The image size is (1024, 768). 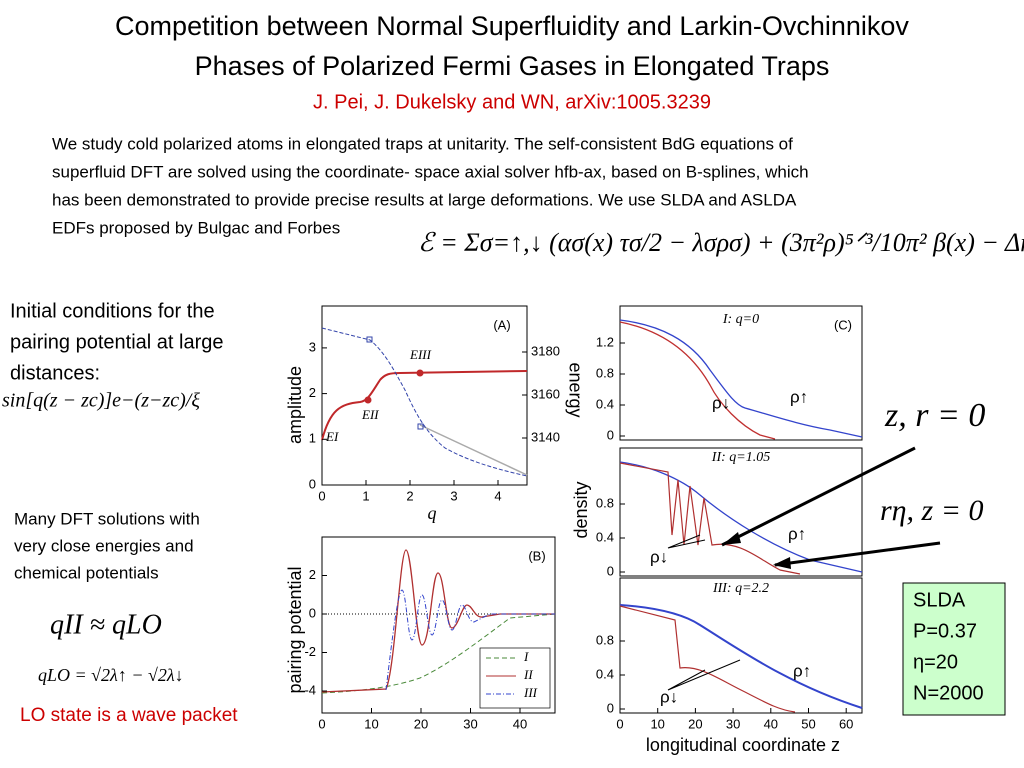 What do you see at coordinates (497, 495) in the screenshot?
I see `x-tick-label: 4` at bounding box center [497, 495].